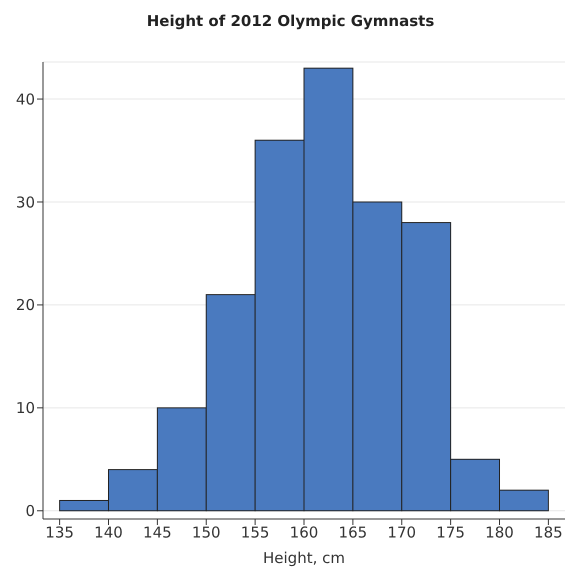 This screenshot has height=569, width=581. Describe the element at coordinates (291, 21) in the screenshot. I see `chart-title: Height of 2012 Olympic Gymnasts` at that location.